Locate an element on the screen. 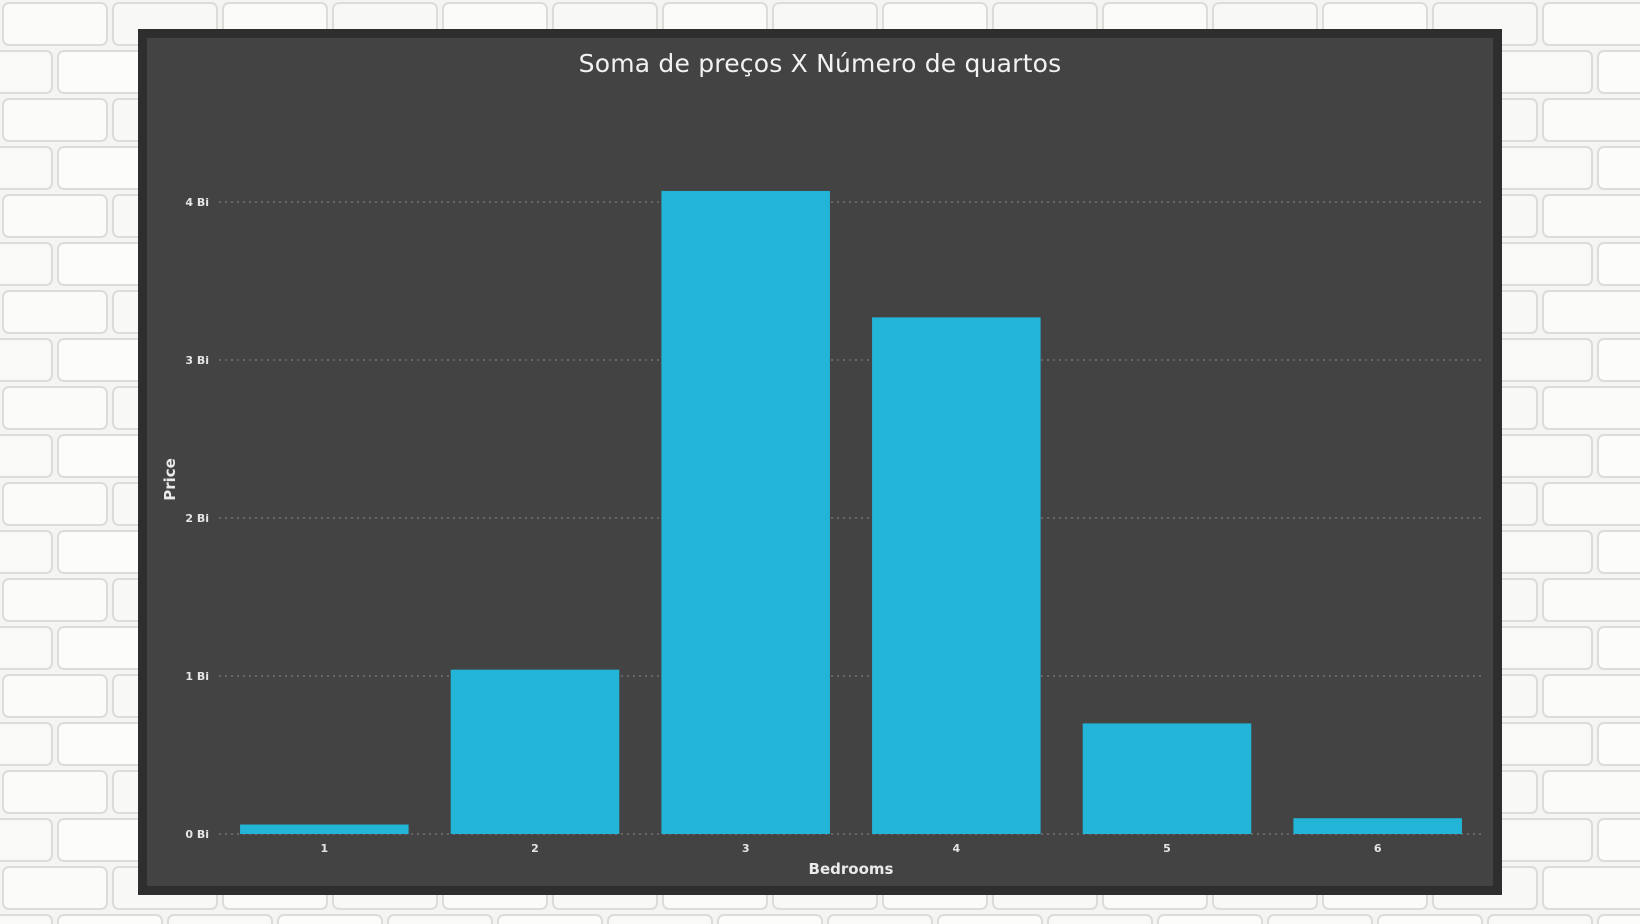  y-axis-title: Price is located at coordinates (170, 479).